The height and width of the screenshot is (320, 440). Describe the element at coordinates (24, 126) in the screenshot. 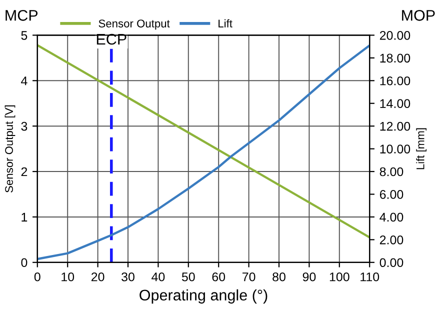

I see `y-tick-label: 3` at that location.